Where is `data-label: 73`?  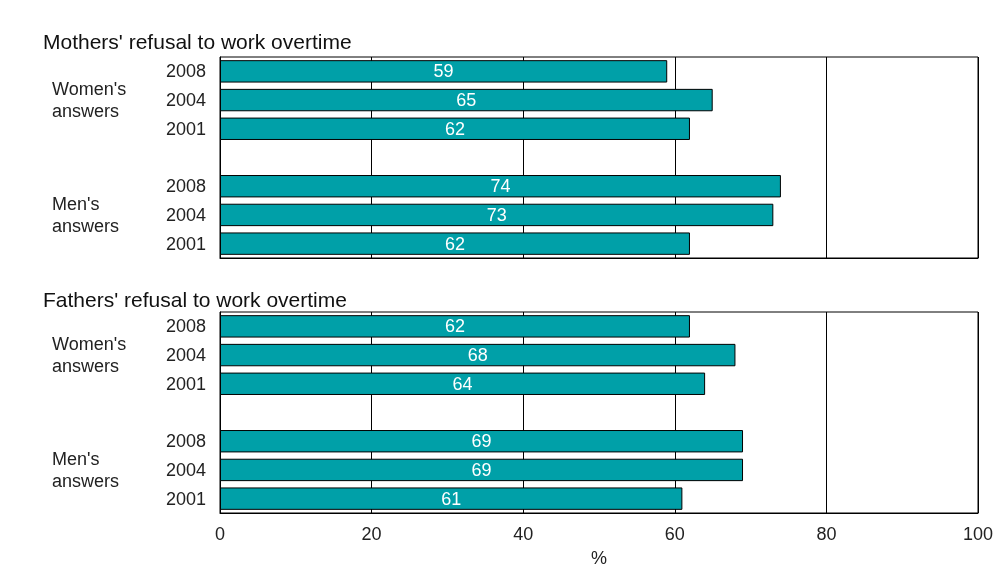 data-label: 73 is located at coordinates (496, 214).